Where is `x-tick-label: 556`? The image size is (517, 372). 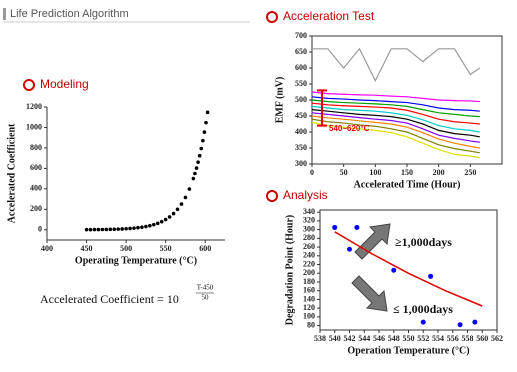
x-tick-label: 556 is located at coordinates (453, 338).